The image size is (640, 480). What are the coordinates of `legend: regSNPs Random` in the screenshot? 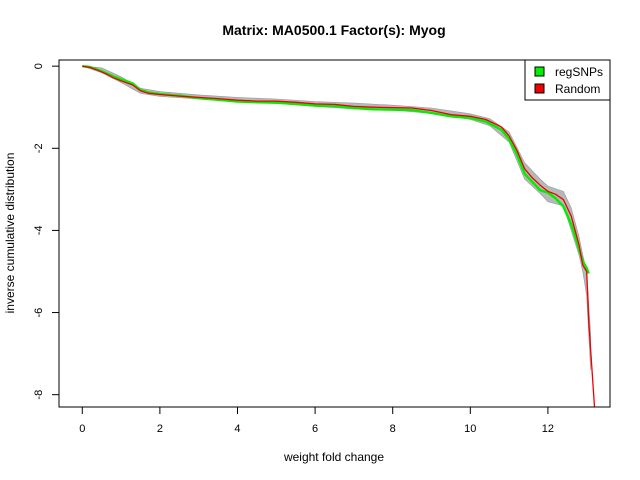 It's located at (567, 80).